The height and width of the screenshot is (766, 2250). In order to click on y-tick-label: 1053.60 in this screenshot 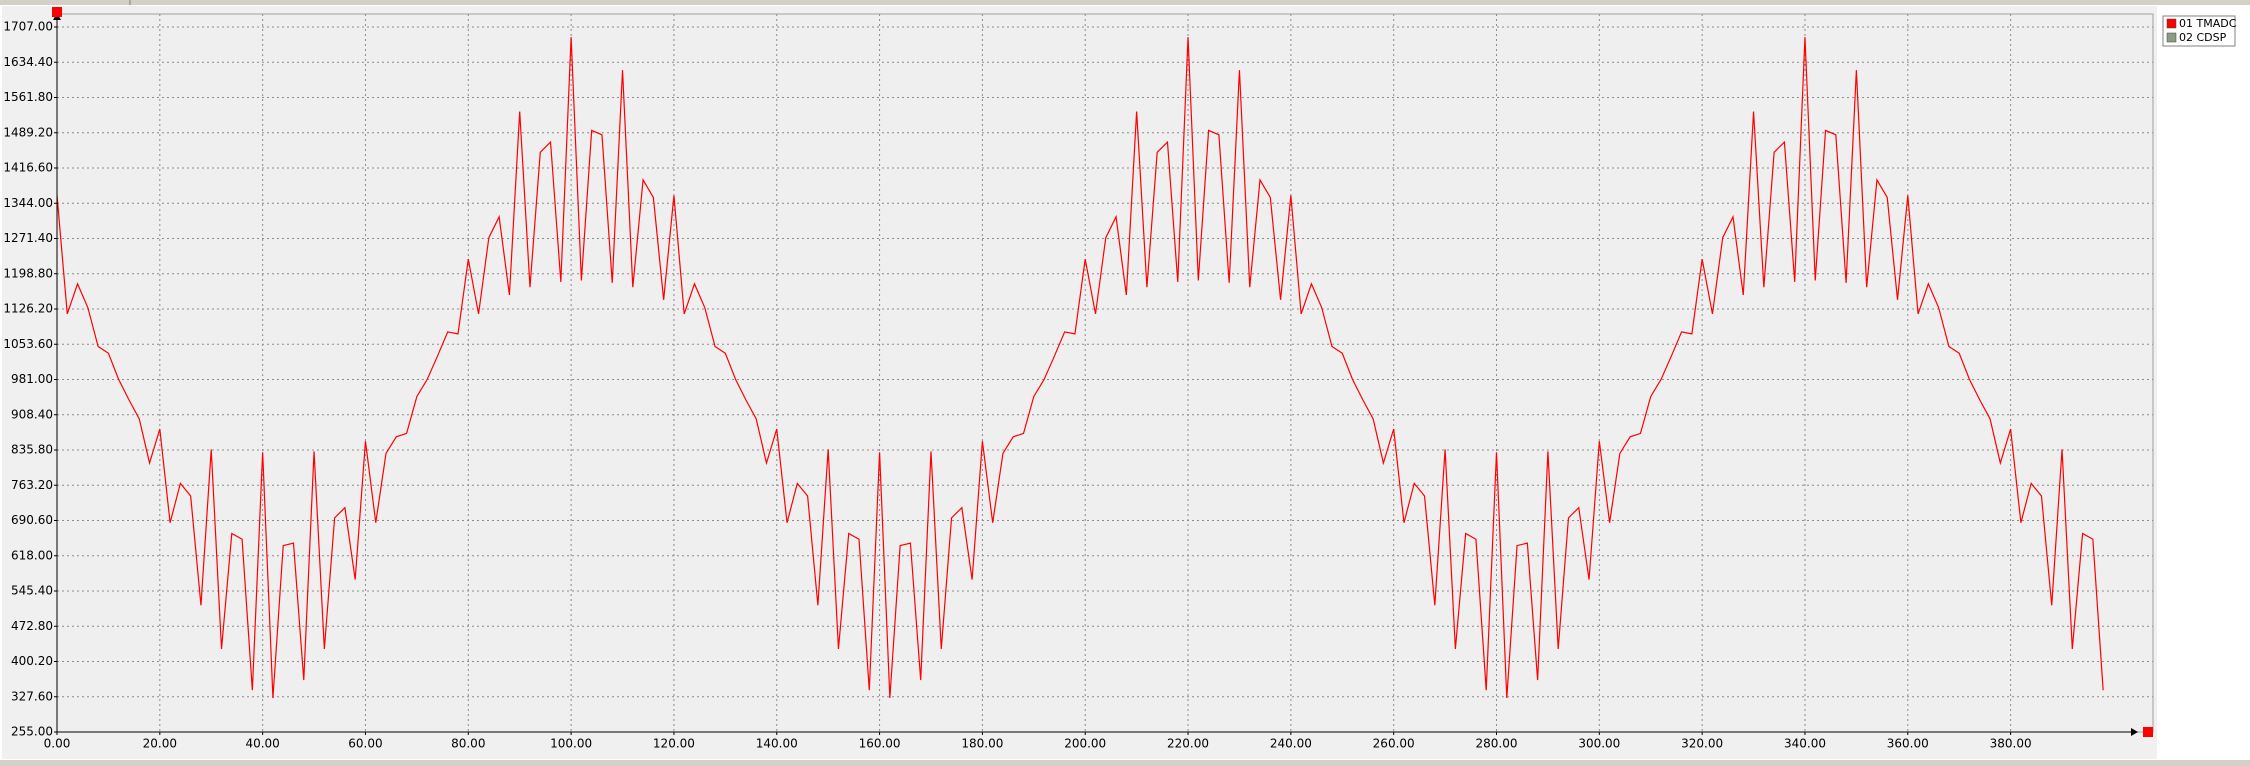, I will do `click(28, 344)`.